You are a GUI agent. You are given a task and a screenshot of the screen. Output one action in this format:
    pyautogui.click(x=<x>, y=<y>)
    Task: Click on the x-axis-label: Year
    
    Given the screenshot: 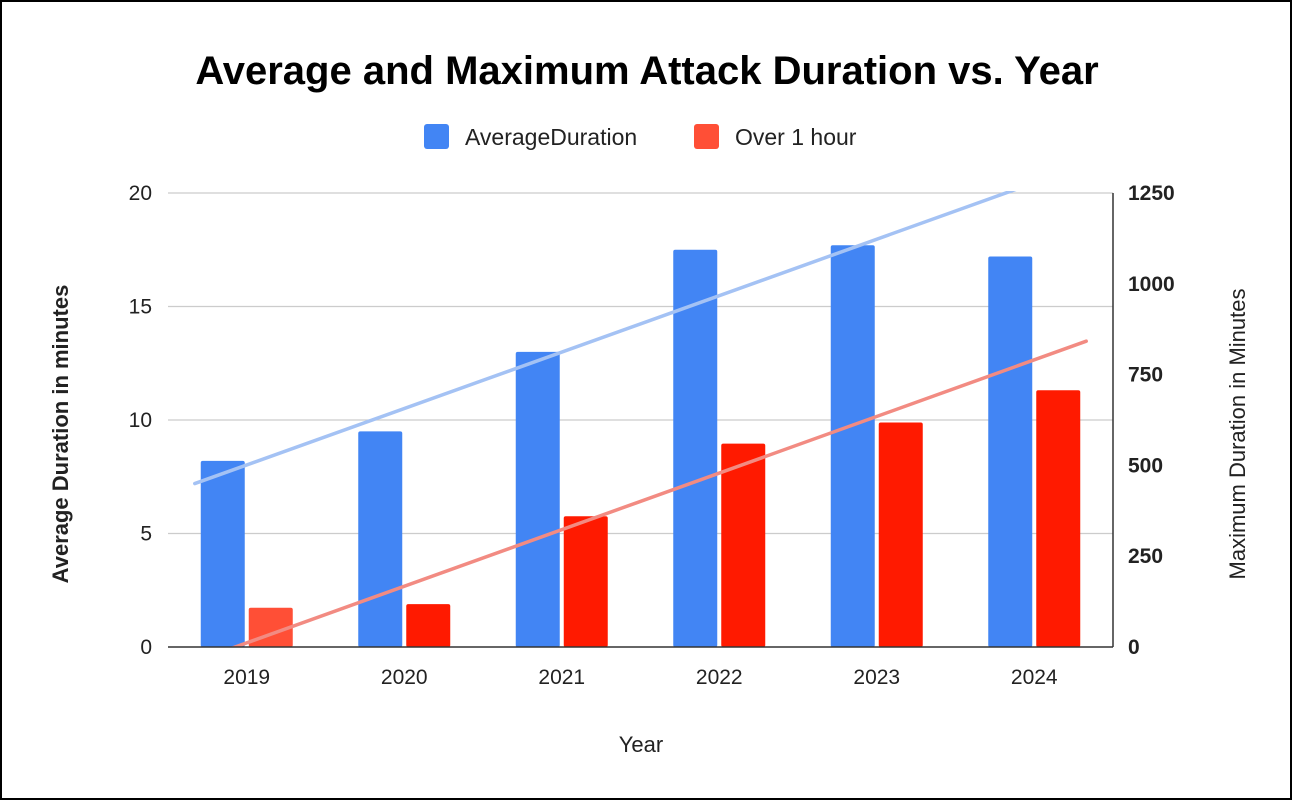 What is the action you would take?
    pyautogui.click(x=641, y=744)
    